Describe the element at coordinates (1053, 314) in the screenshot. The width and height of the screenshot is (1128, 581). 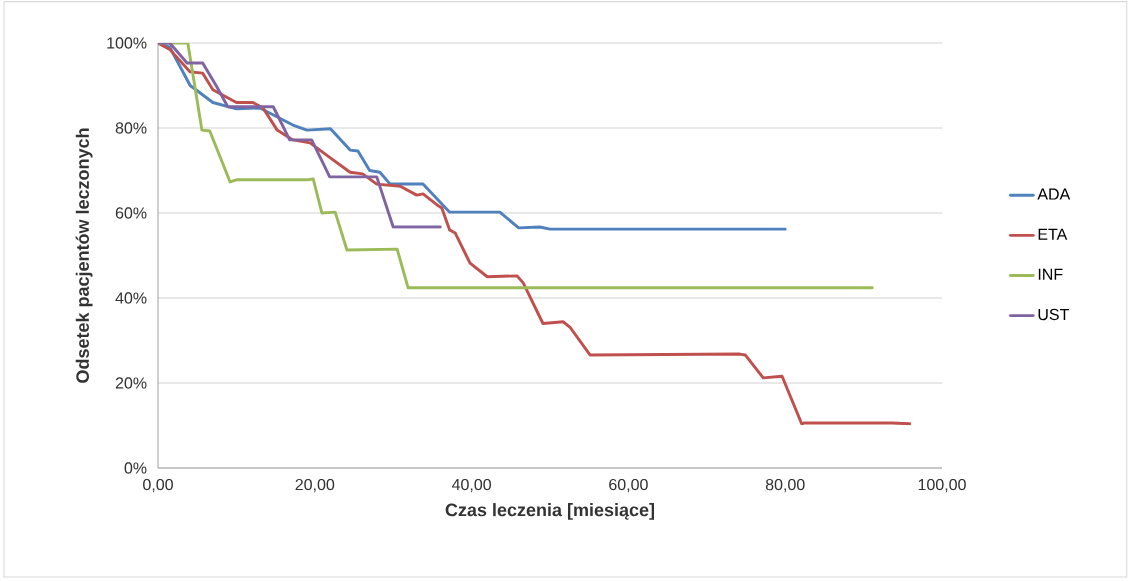
I see `legend-label: UST` at that location.